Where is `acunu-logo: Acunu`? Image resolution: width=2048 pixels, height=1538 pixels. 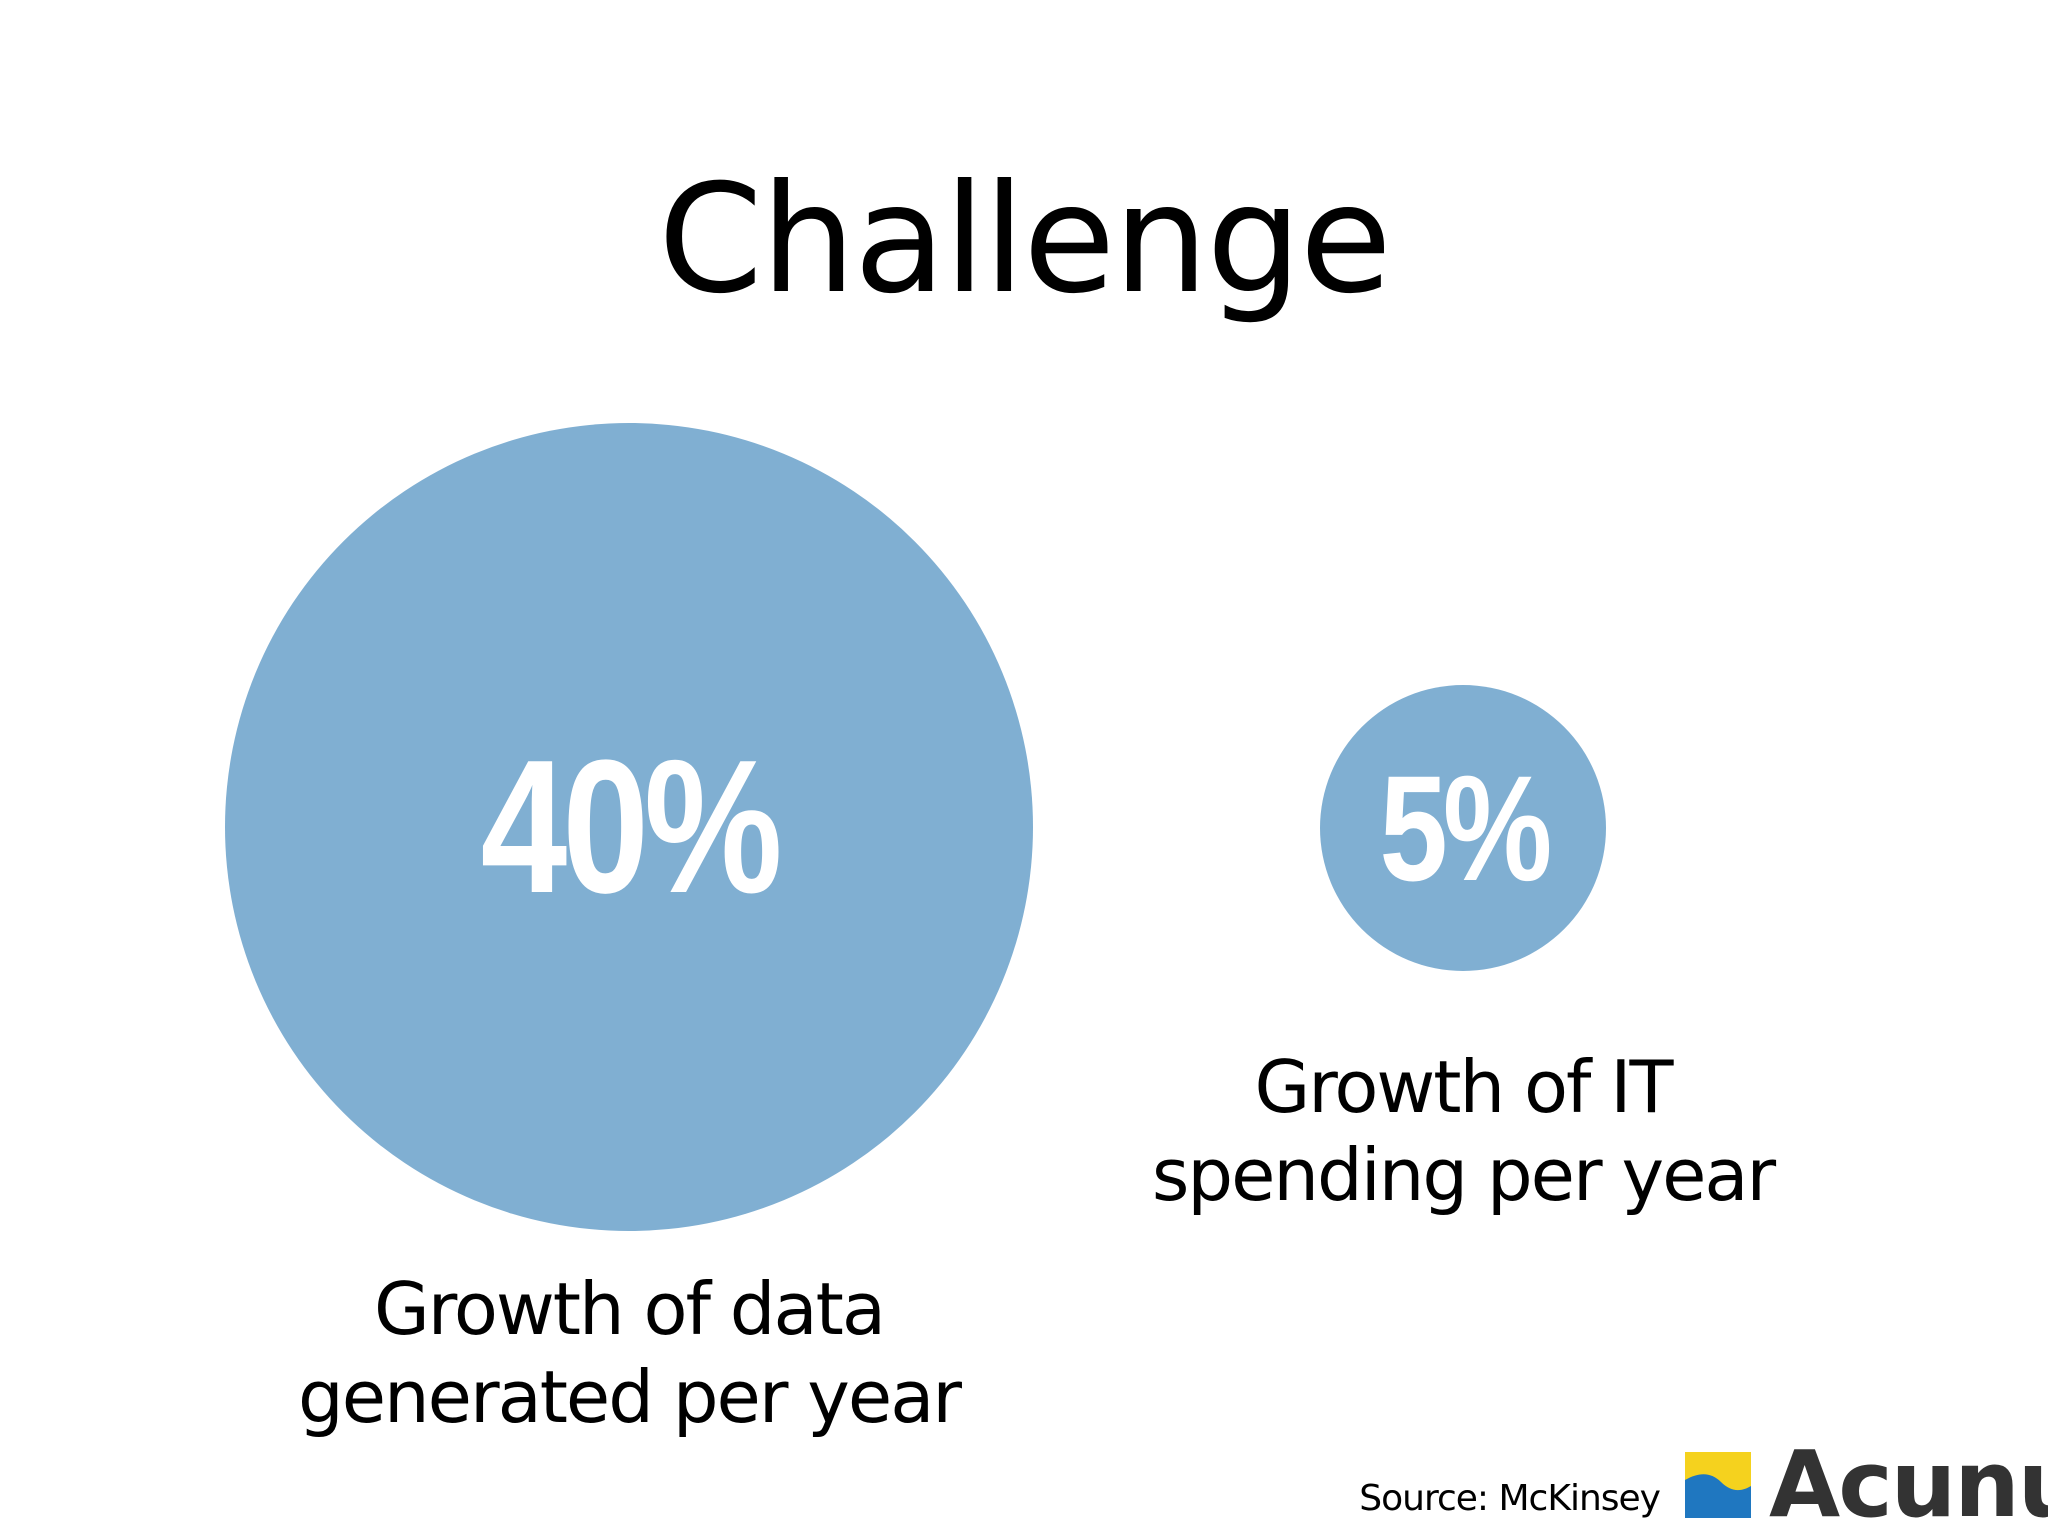
acunu-logo: Acunu is located at coordinates (1866, 1484).